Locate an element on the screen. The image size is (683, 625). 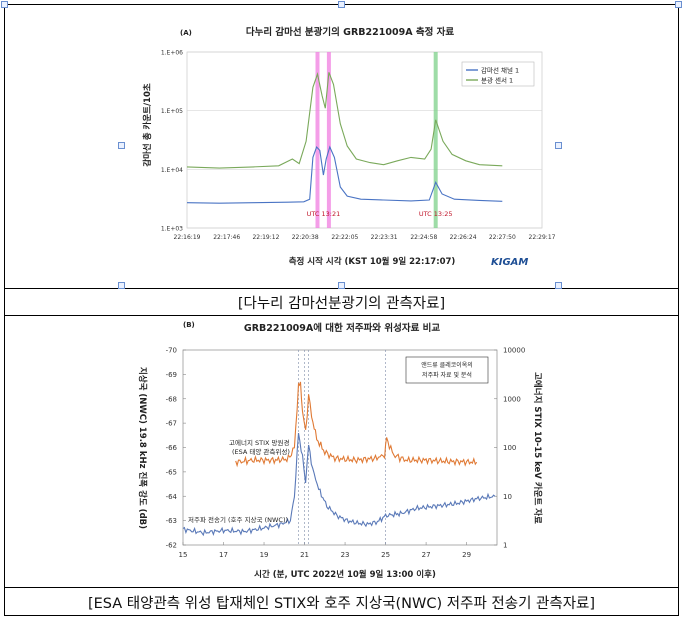
chart-a-ylabel: 감마선 총 카운트/10초 is located at coordinates (147, 125).